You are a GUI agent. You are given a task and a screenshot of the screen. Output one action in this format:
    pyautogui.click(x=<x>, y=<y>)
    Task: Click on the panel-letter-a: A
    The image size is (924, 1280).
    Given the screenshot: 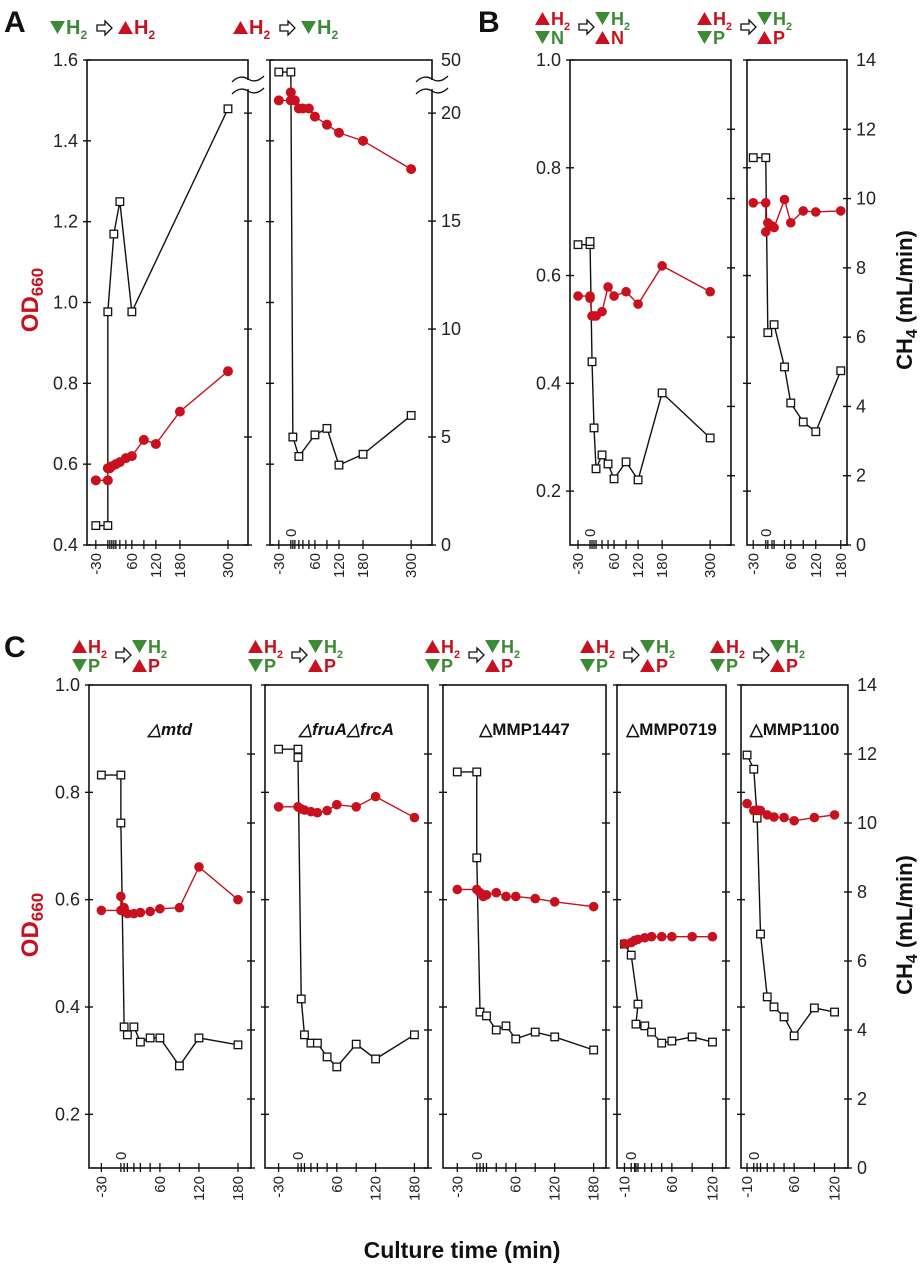 What is the action you would take?
    pyautogui.click(x=15, y=22)
    